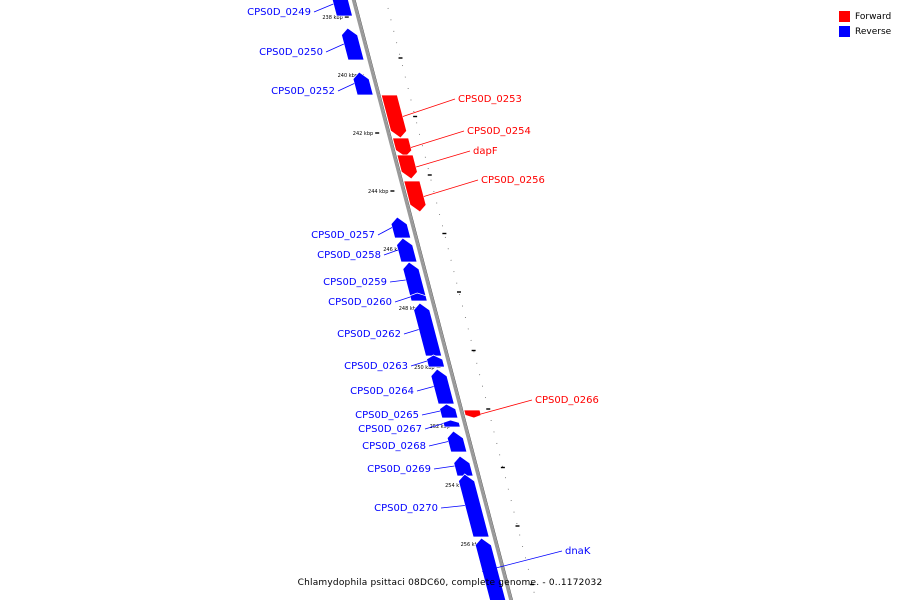 The width and height of the screenshot is (900, 600). Describe the element at coordinates (303, 91) in the screenshot. I see `gene-label: CPS0D_0252` at that location.